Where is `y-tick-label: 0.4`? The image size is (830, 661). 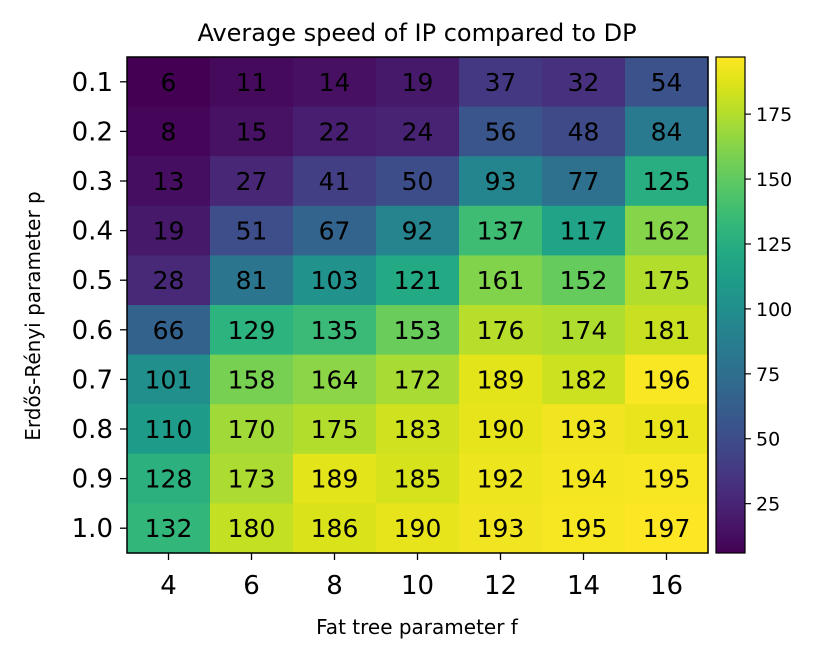 y-tick-label: 0.4 is located at coordinates (92, 232).